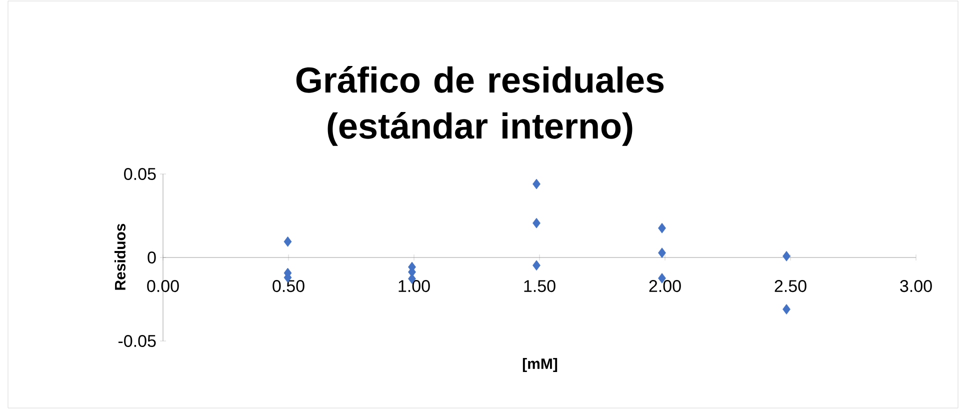  Describe the element at coordinates (540, 286) in the screenshot. I see `x-tick-label: 1.50` at that location.